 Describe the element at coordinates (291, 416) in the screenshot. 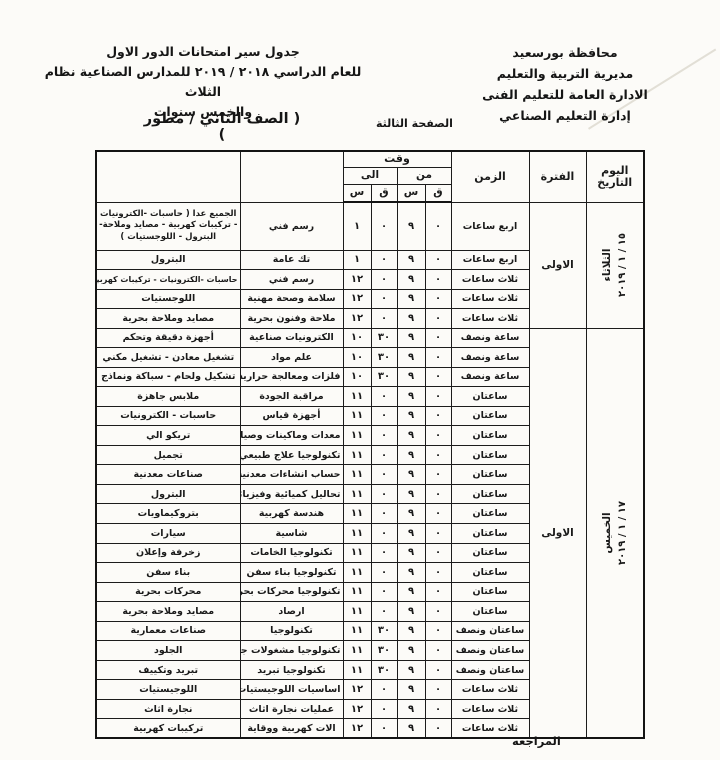

I see `subject-cell: أجهزة قياس` at that location.